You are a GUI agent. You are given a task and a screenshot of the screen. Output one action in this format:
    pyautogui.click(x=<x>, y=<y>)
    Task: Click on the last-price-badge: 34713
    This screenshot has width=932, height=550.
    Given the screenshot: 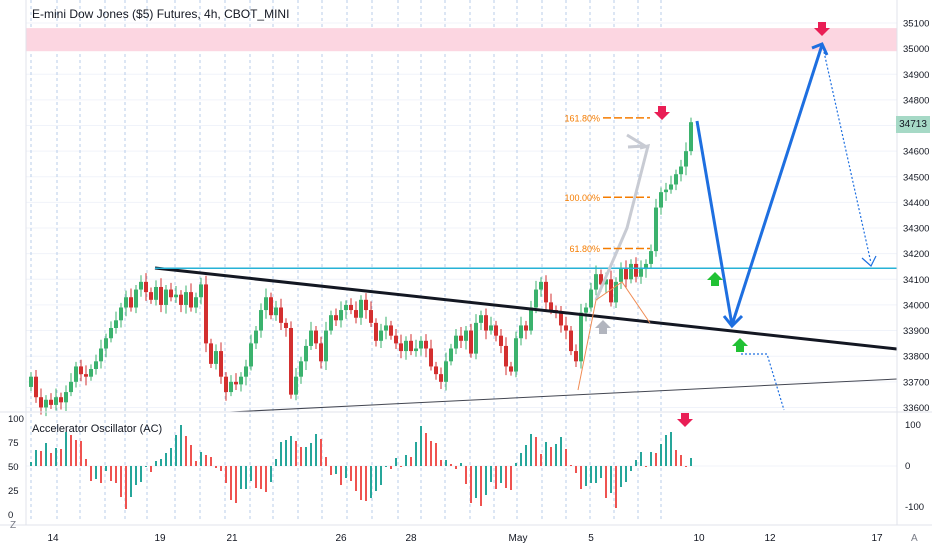 What is the action you would take?
    pyautogui.click(x=913, y=124)
    